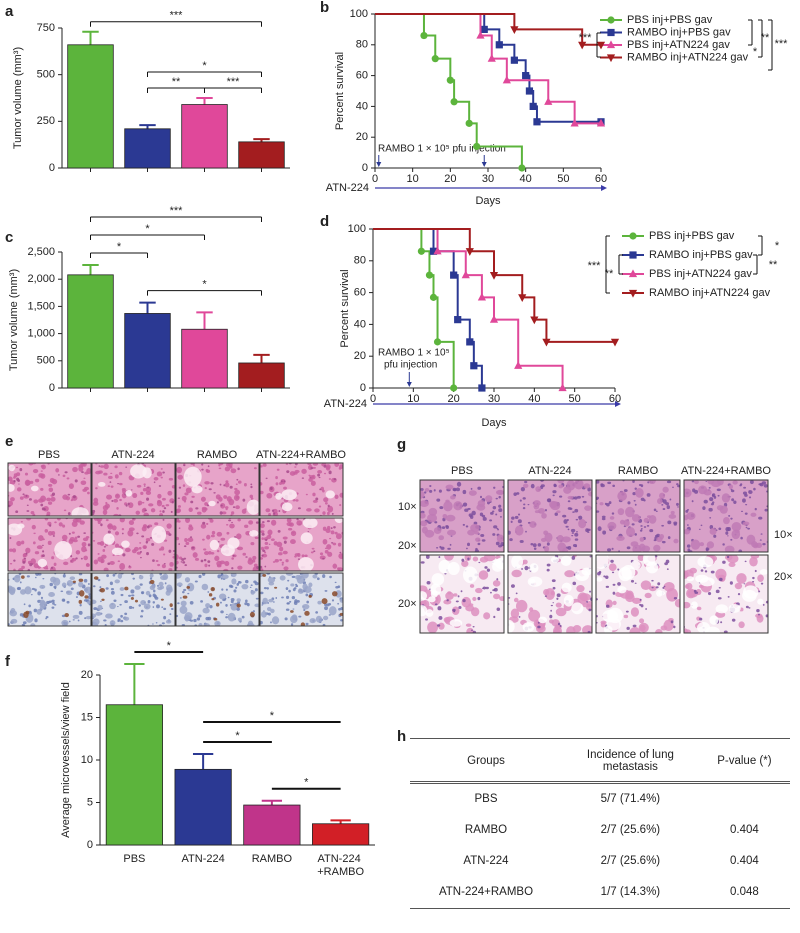 Image resolution: width=800 pixels, height=933 pixels. Describe the element at coordinates (272, 825) in the screenshot. I see `bar` at that location.